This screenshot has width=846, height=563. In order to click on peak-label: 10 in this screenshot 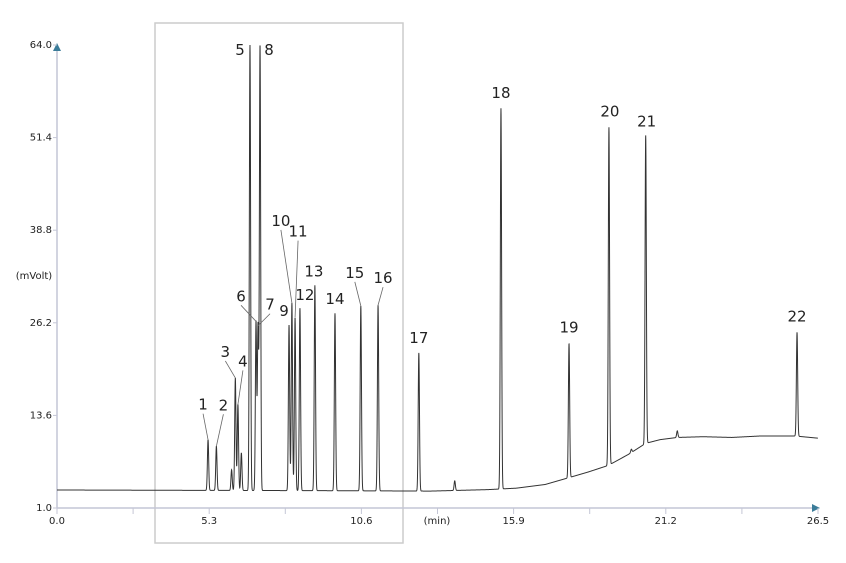, I will do `click(280, 221)`.